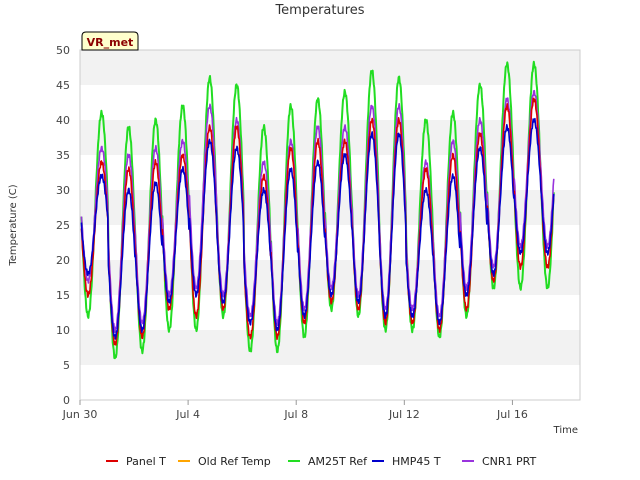  I want to click on x-tick-label: Jul 12, so click(404, 414).